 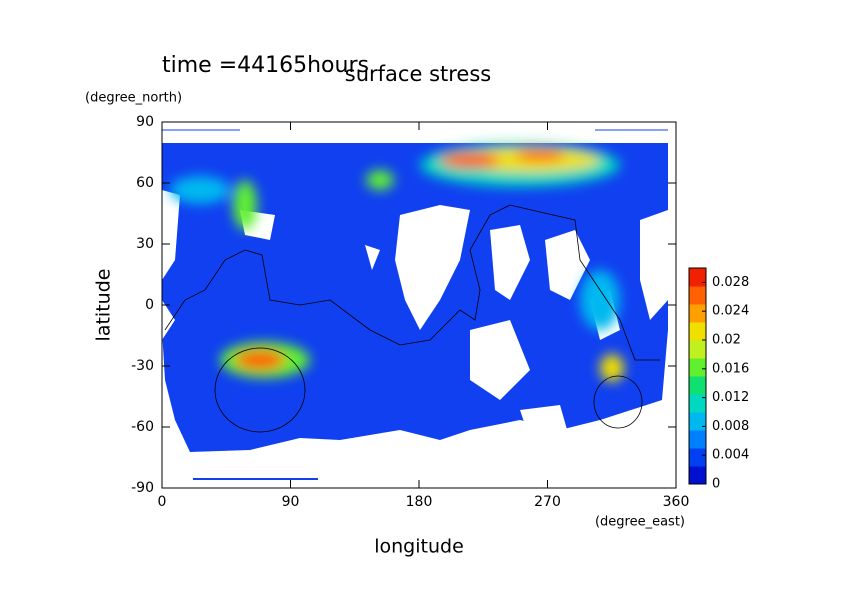 What do you see at coordinates (145, 183) in the screenshot?
I see `y-tick-label: 60` at bounding box center [145, 183].